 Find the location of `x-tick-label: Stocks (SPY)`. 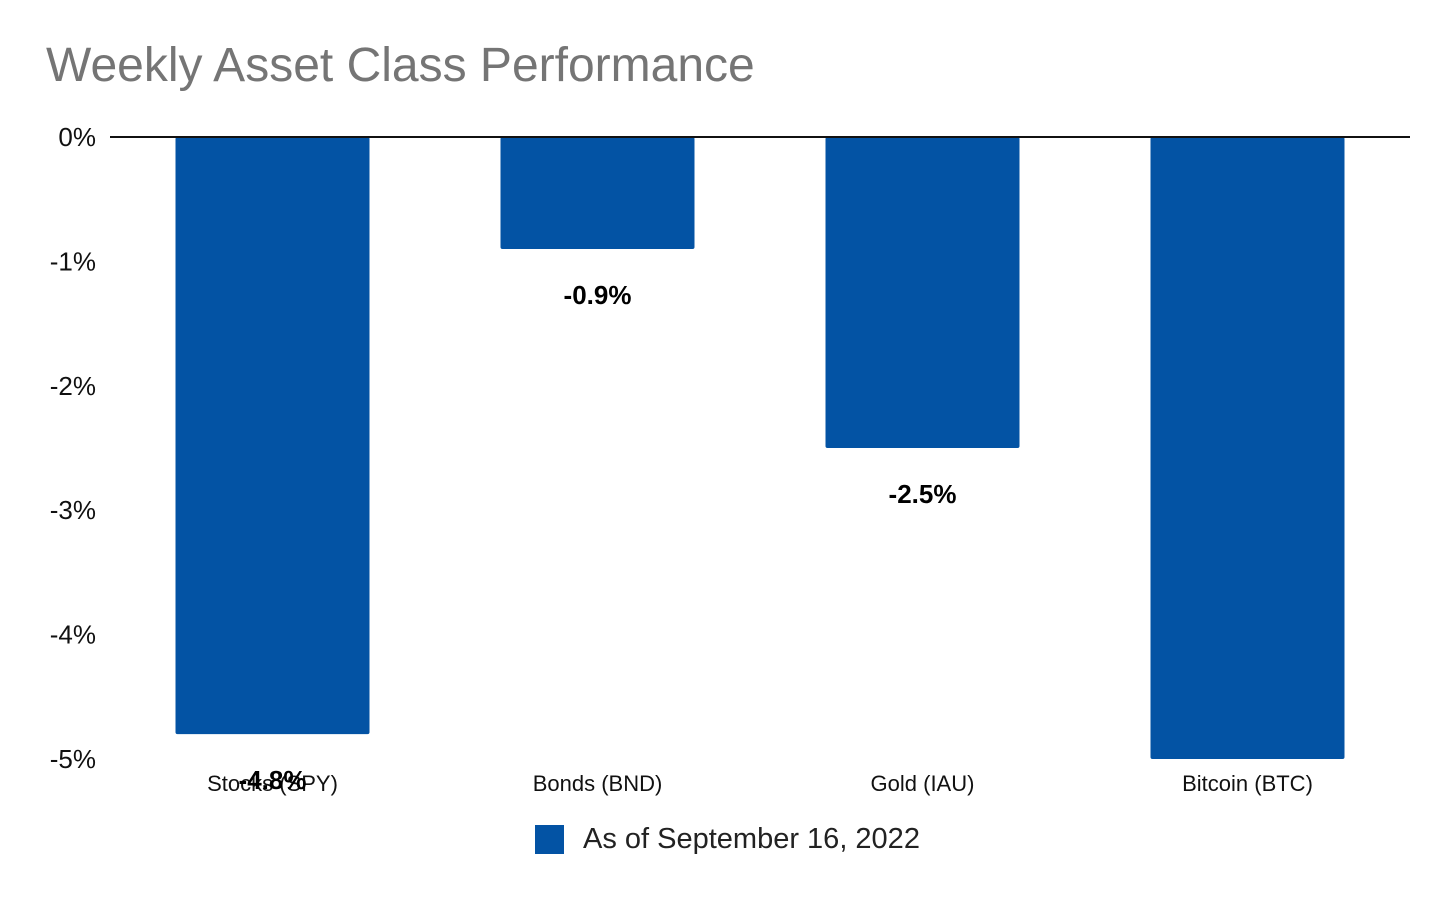

x-tick-label: Stocks (SPY) is located at coordinates (272, 783).